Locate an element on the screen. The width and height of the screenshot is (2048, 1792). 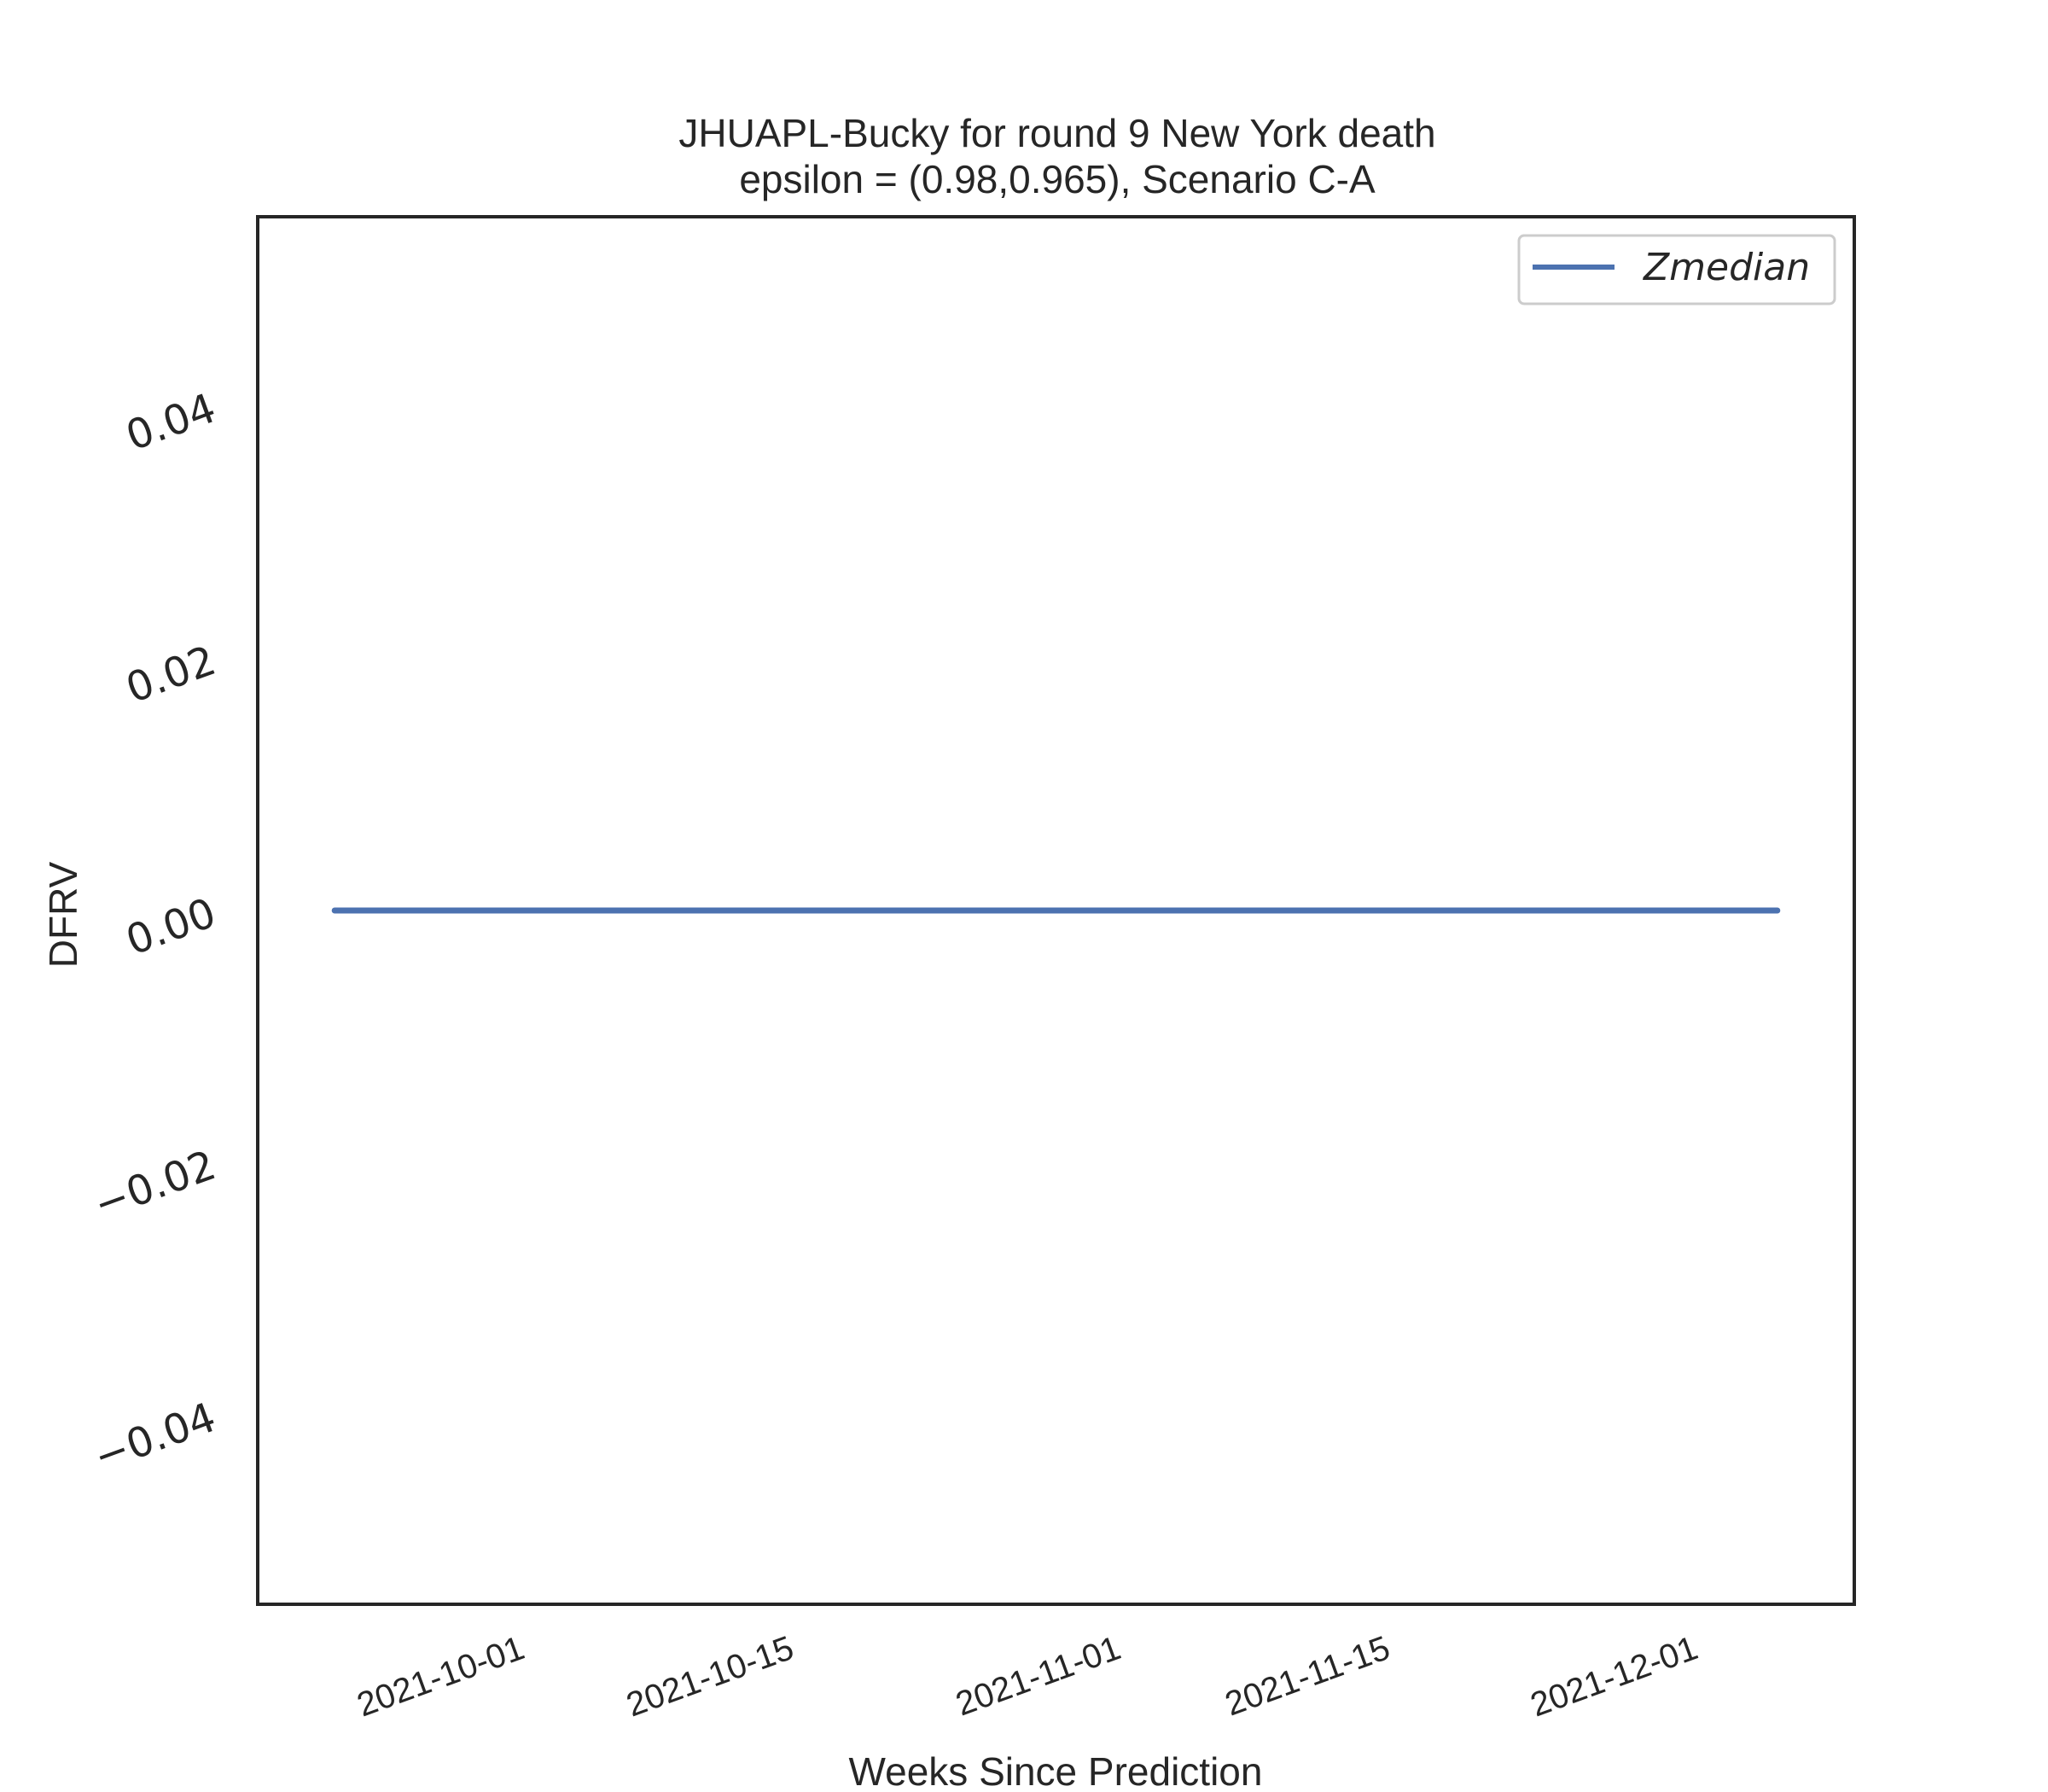
y-tick-label: −0.04 is located at coordinates (155, 1437).